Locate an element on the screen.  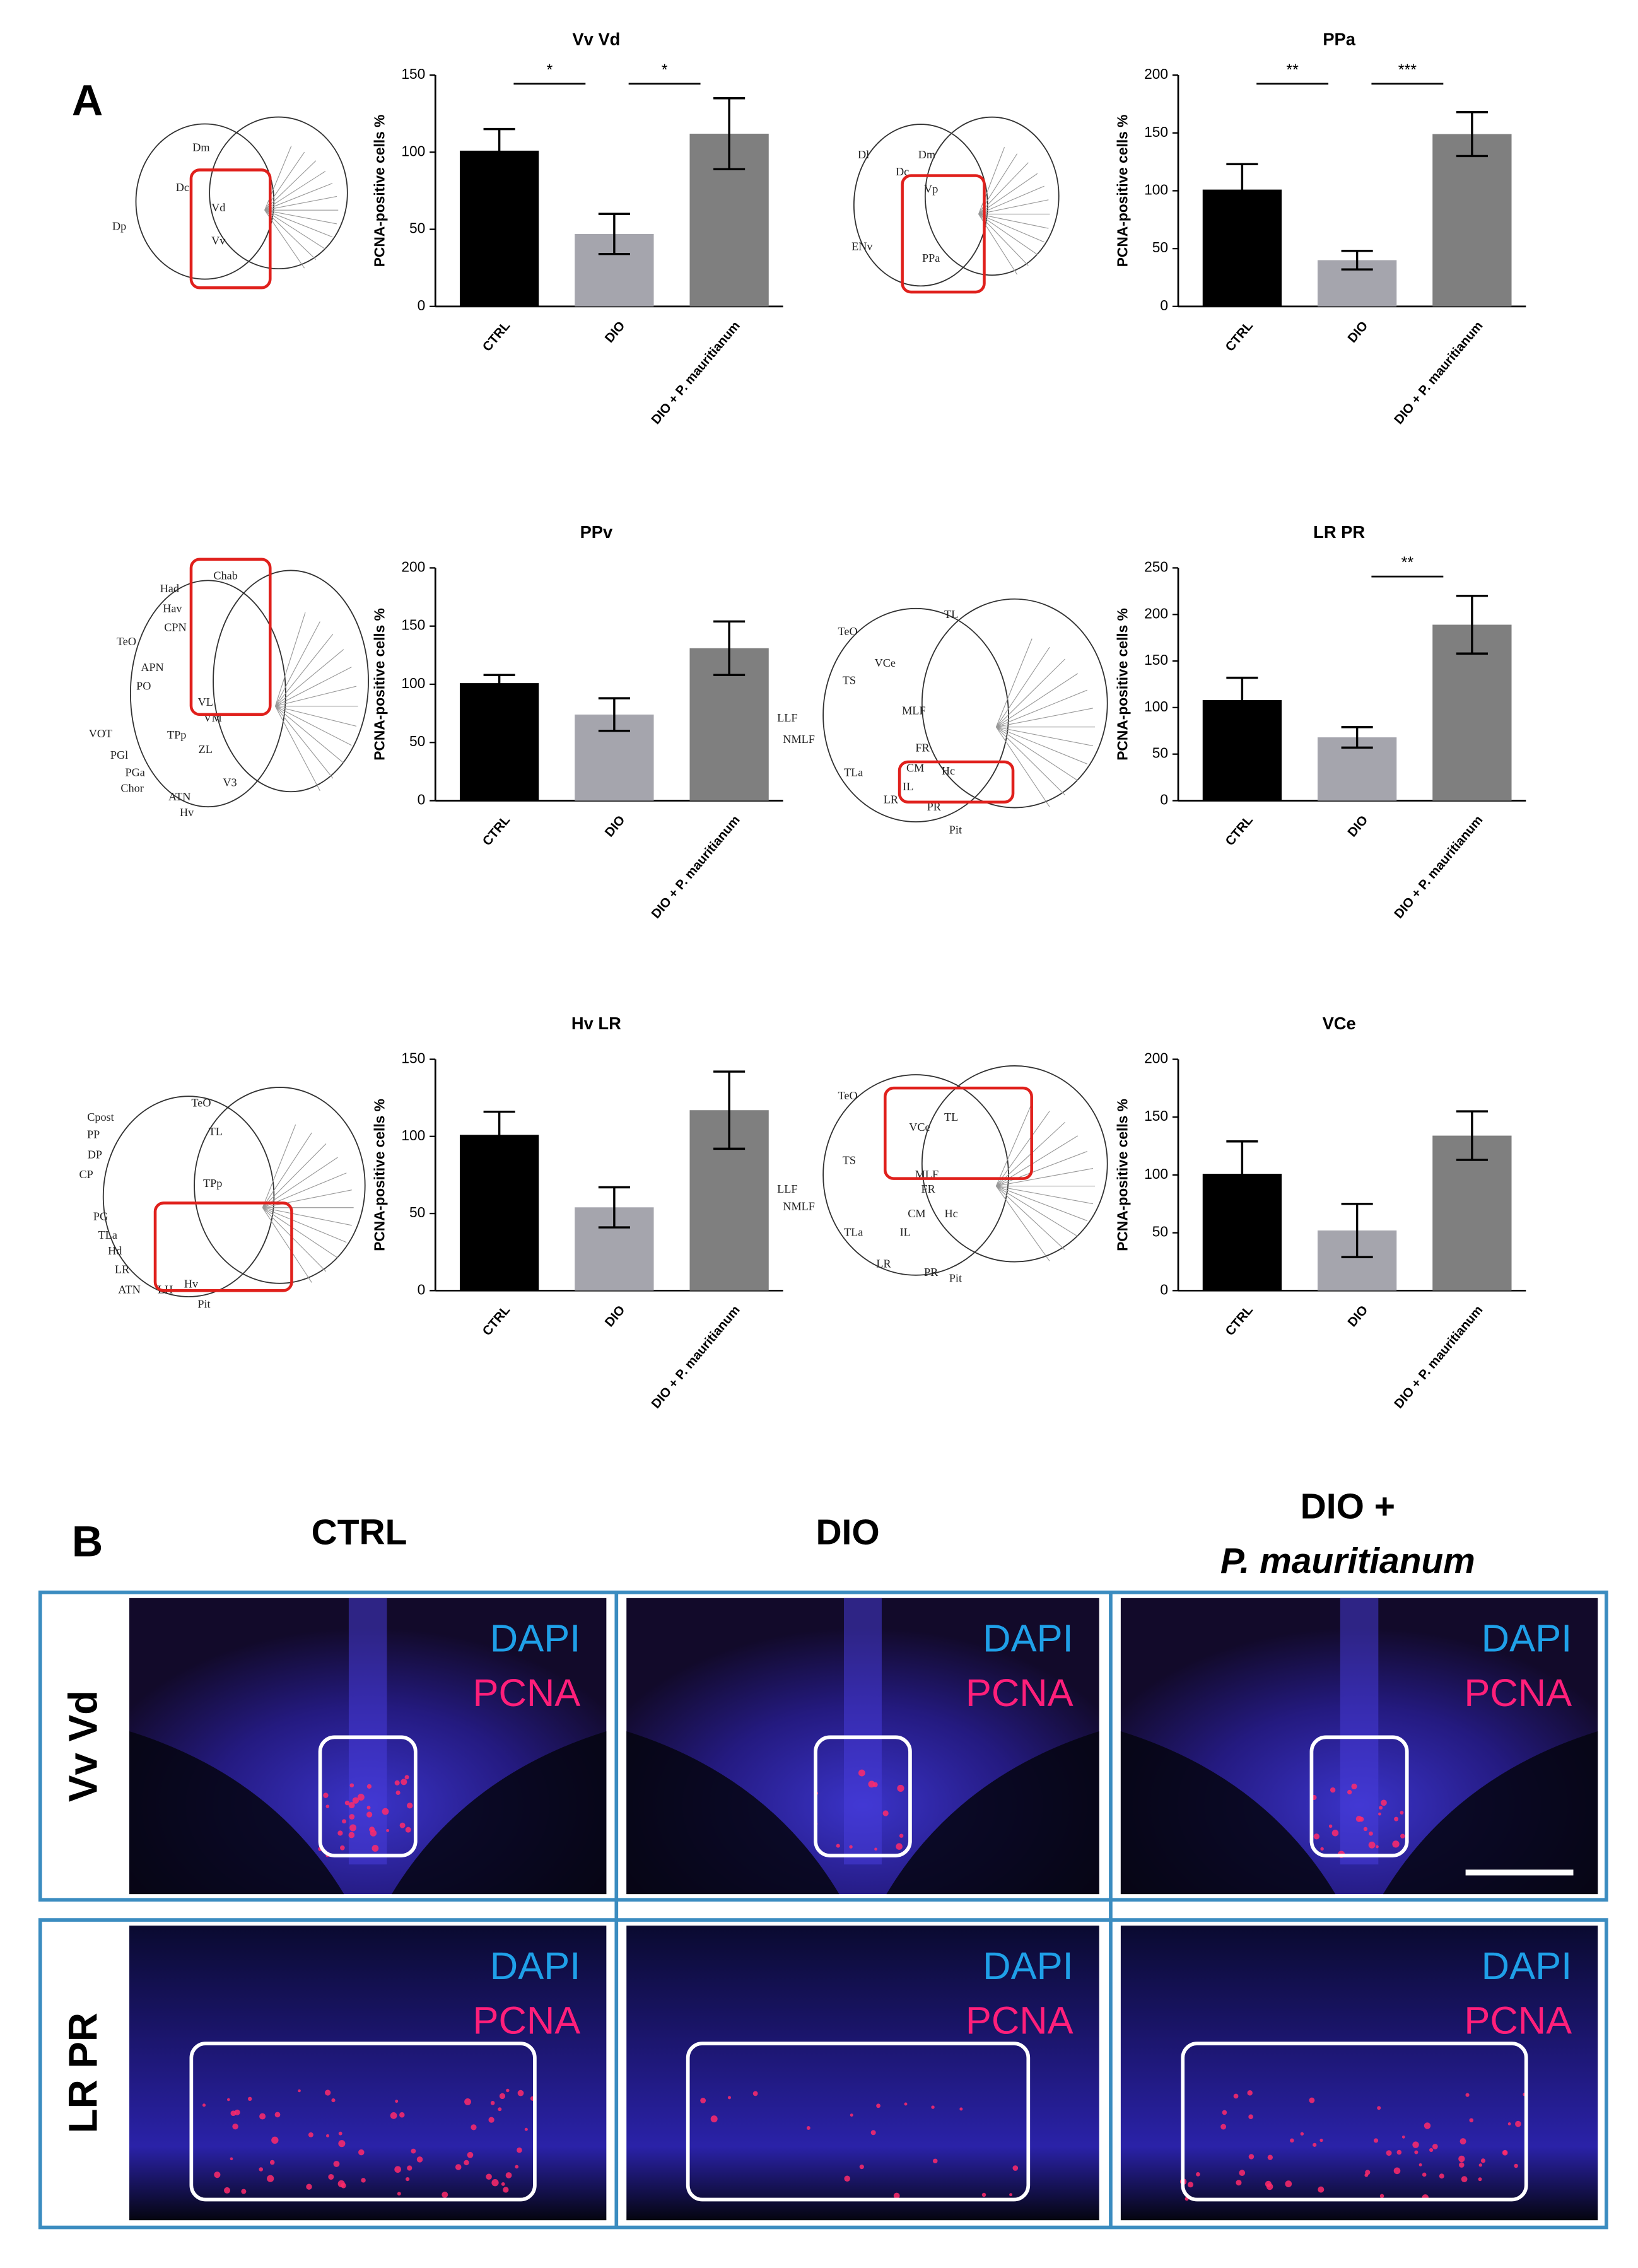
stain-label: PCNA is located at coordinates (1518, 2020).